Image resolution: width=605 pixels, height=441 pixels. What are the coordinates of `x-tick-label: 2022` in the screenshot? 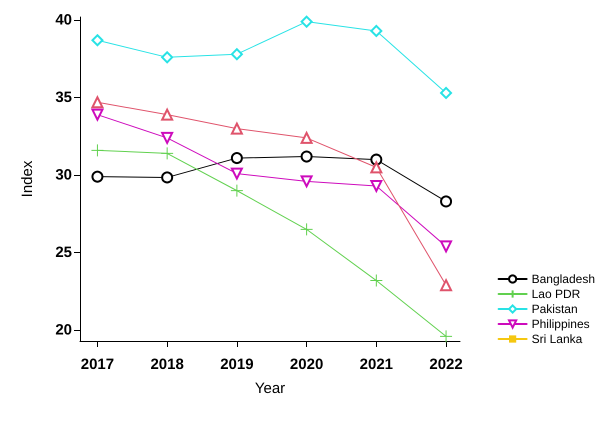 It's located at (446, 364).